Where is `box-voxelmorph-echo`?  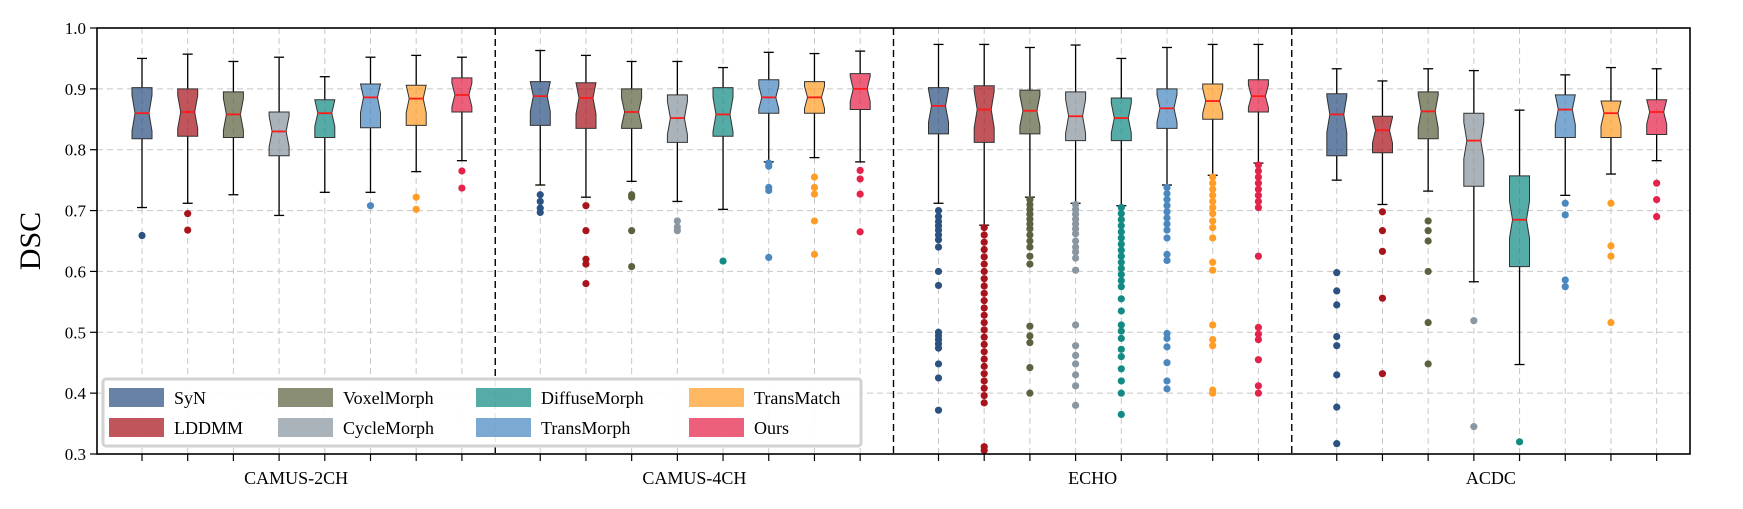 box-voxelmorph-echo is located at coordinates (1030, 221).